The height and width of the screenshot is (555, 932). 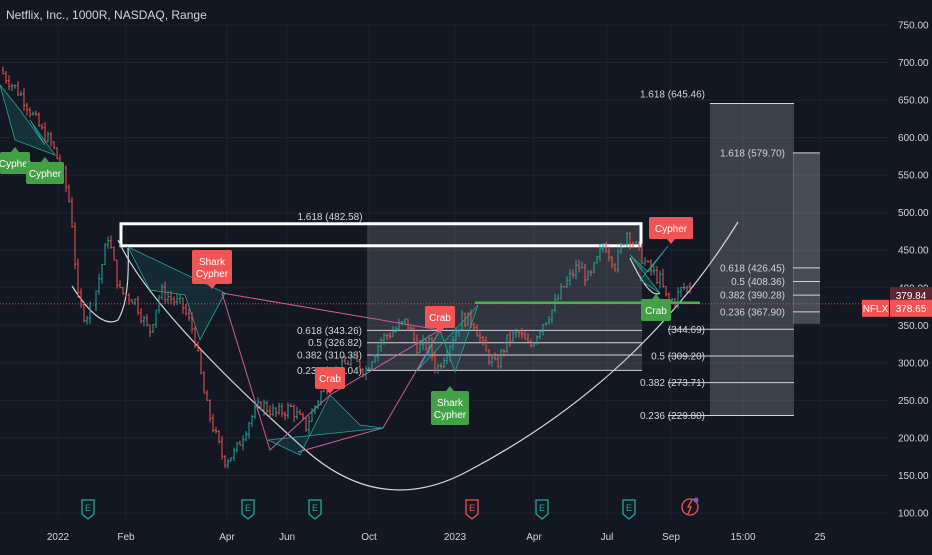 I want to click on x-tick-label: Jun, so click(x=287, y=537).